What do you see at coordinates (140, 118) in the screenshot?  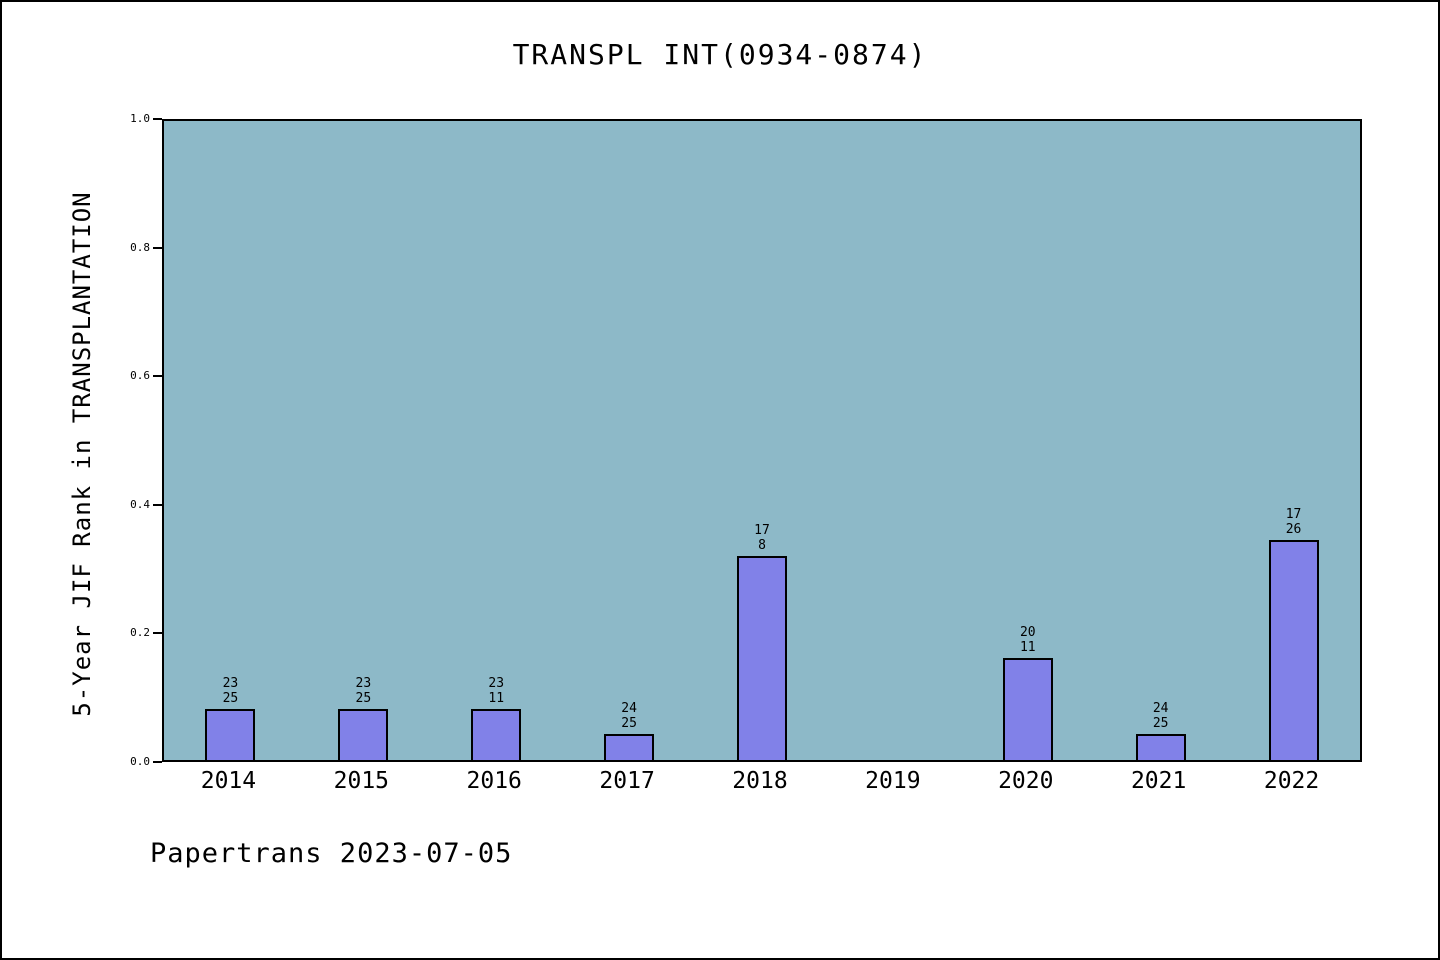 I see `y-tick-label: 1.0` at bounding box center [140, 118].